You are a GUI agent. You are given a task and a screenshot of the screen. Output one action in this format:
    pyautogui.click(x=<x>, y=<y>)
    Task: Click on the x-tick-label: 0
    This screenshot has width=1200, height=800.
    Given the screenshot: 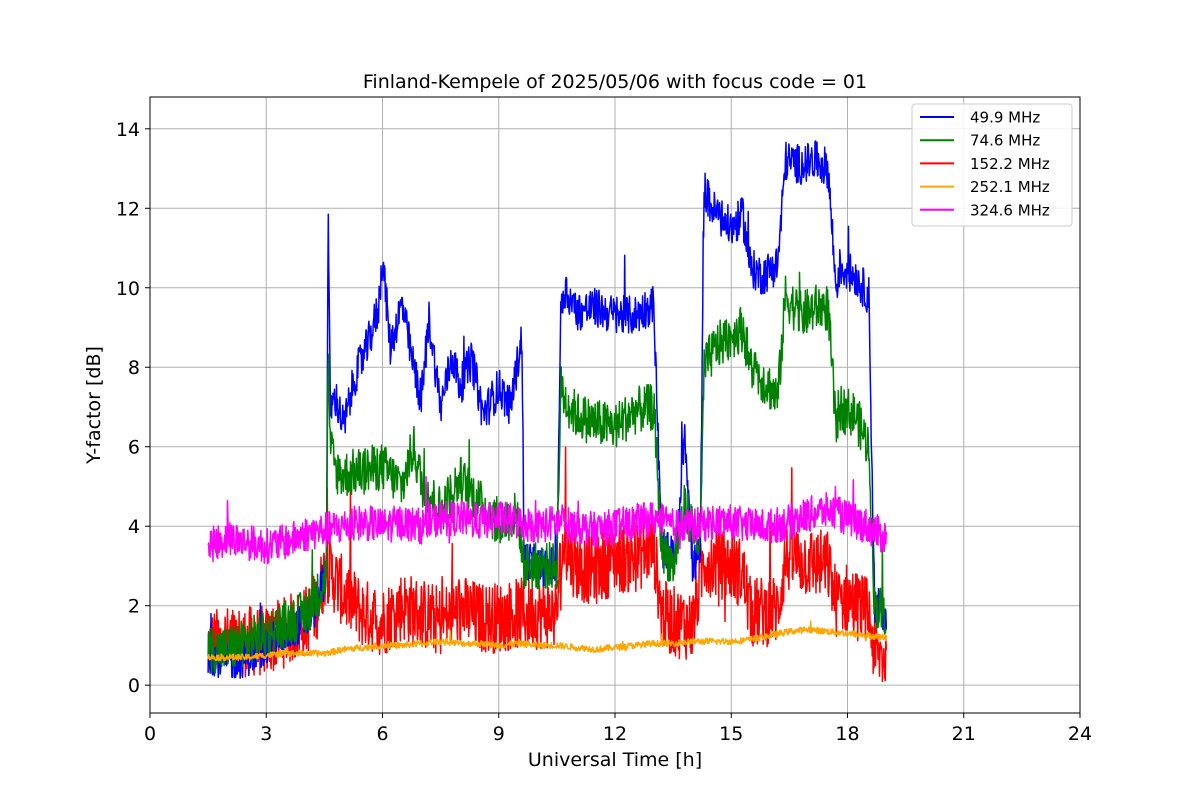 What is the action you would take?
    pyautogui.click(x=150, y=734)
    